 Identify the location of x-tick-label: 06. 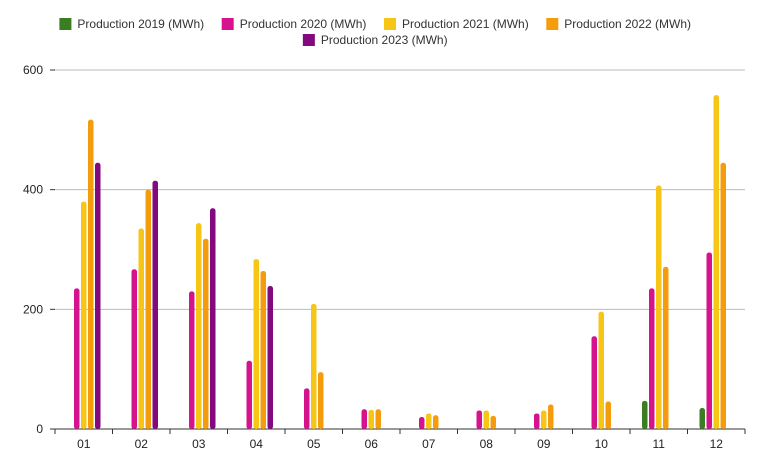
(372, 444).